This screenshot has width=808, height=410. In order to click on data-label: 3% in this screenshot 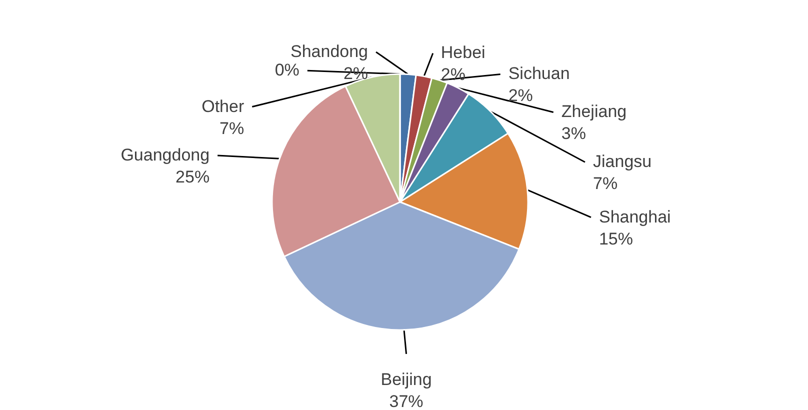, I will do `click(573, 134)`.